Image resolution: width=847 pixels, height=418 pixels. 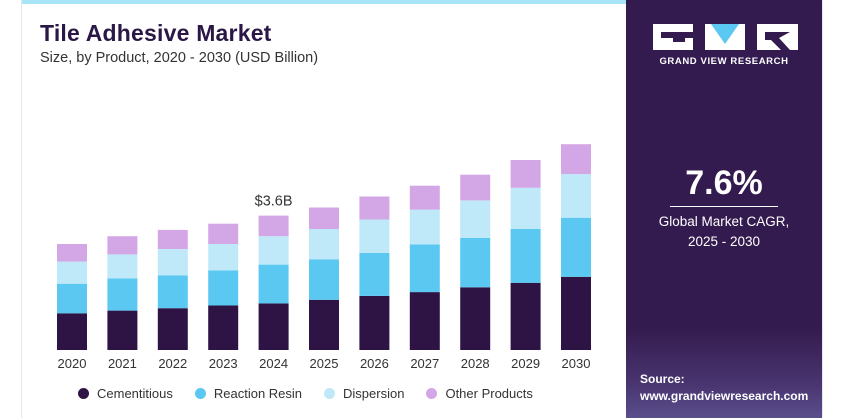 What do you see at coordinates (273, 363) in the screenshot?
I see `x-tick-label-2024: 2024` at bounding box center [273, 363].